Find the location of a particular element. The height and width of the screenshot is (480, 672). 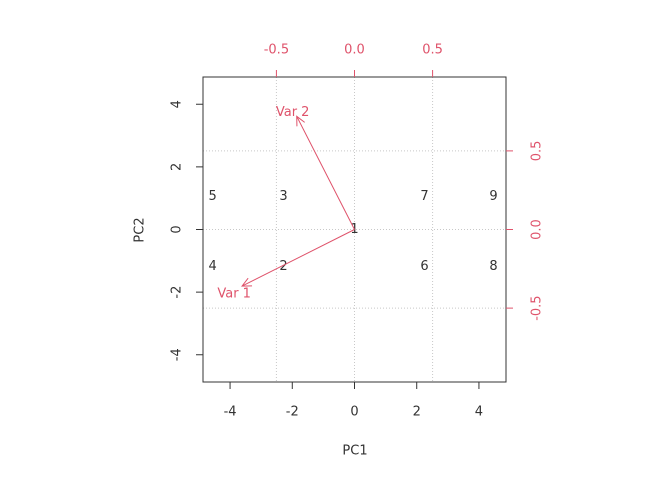

point-label: 8 is located at coordinates (493, 266).